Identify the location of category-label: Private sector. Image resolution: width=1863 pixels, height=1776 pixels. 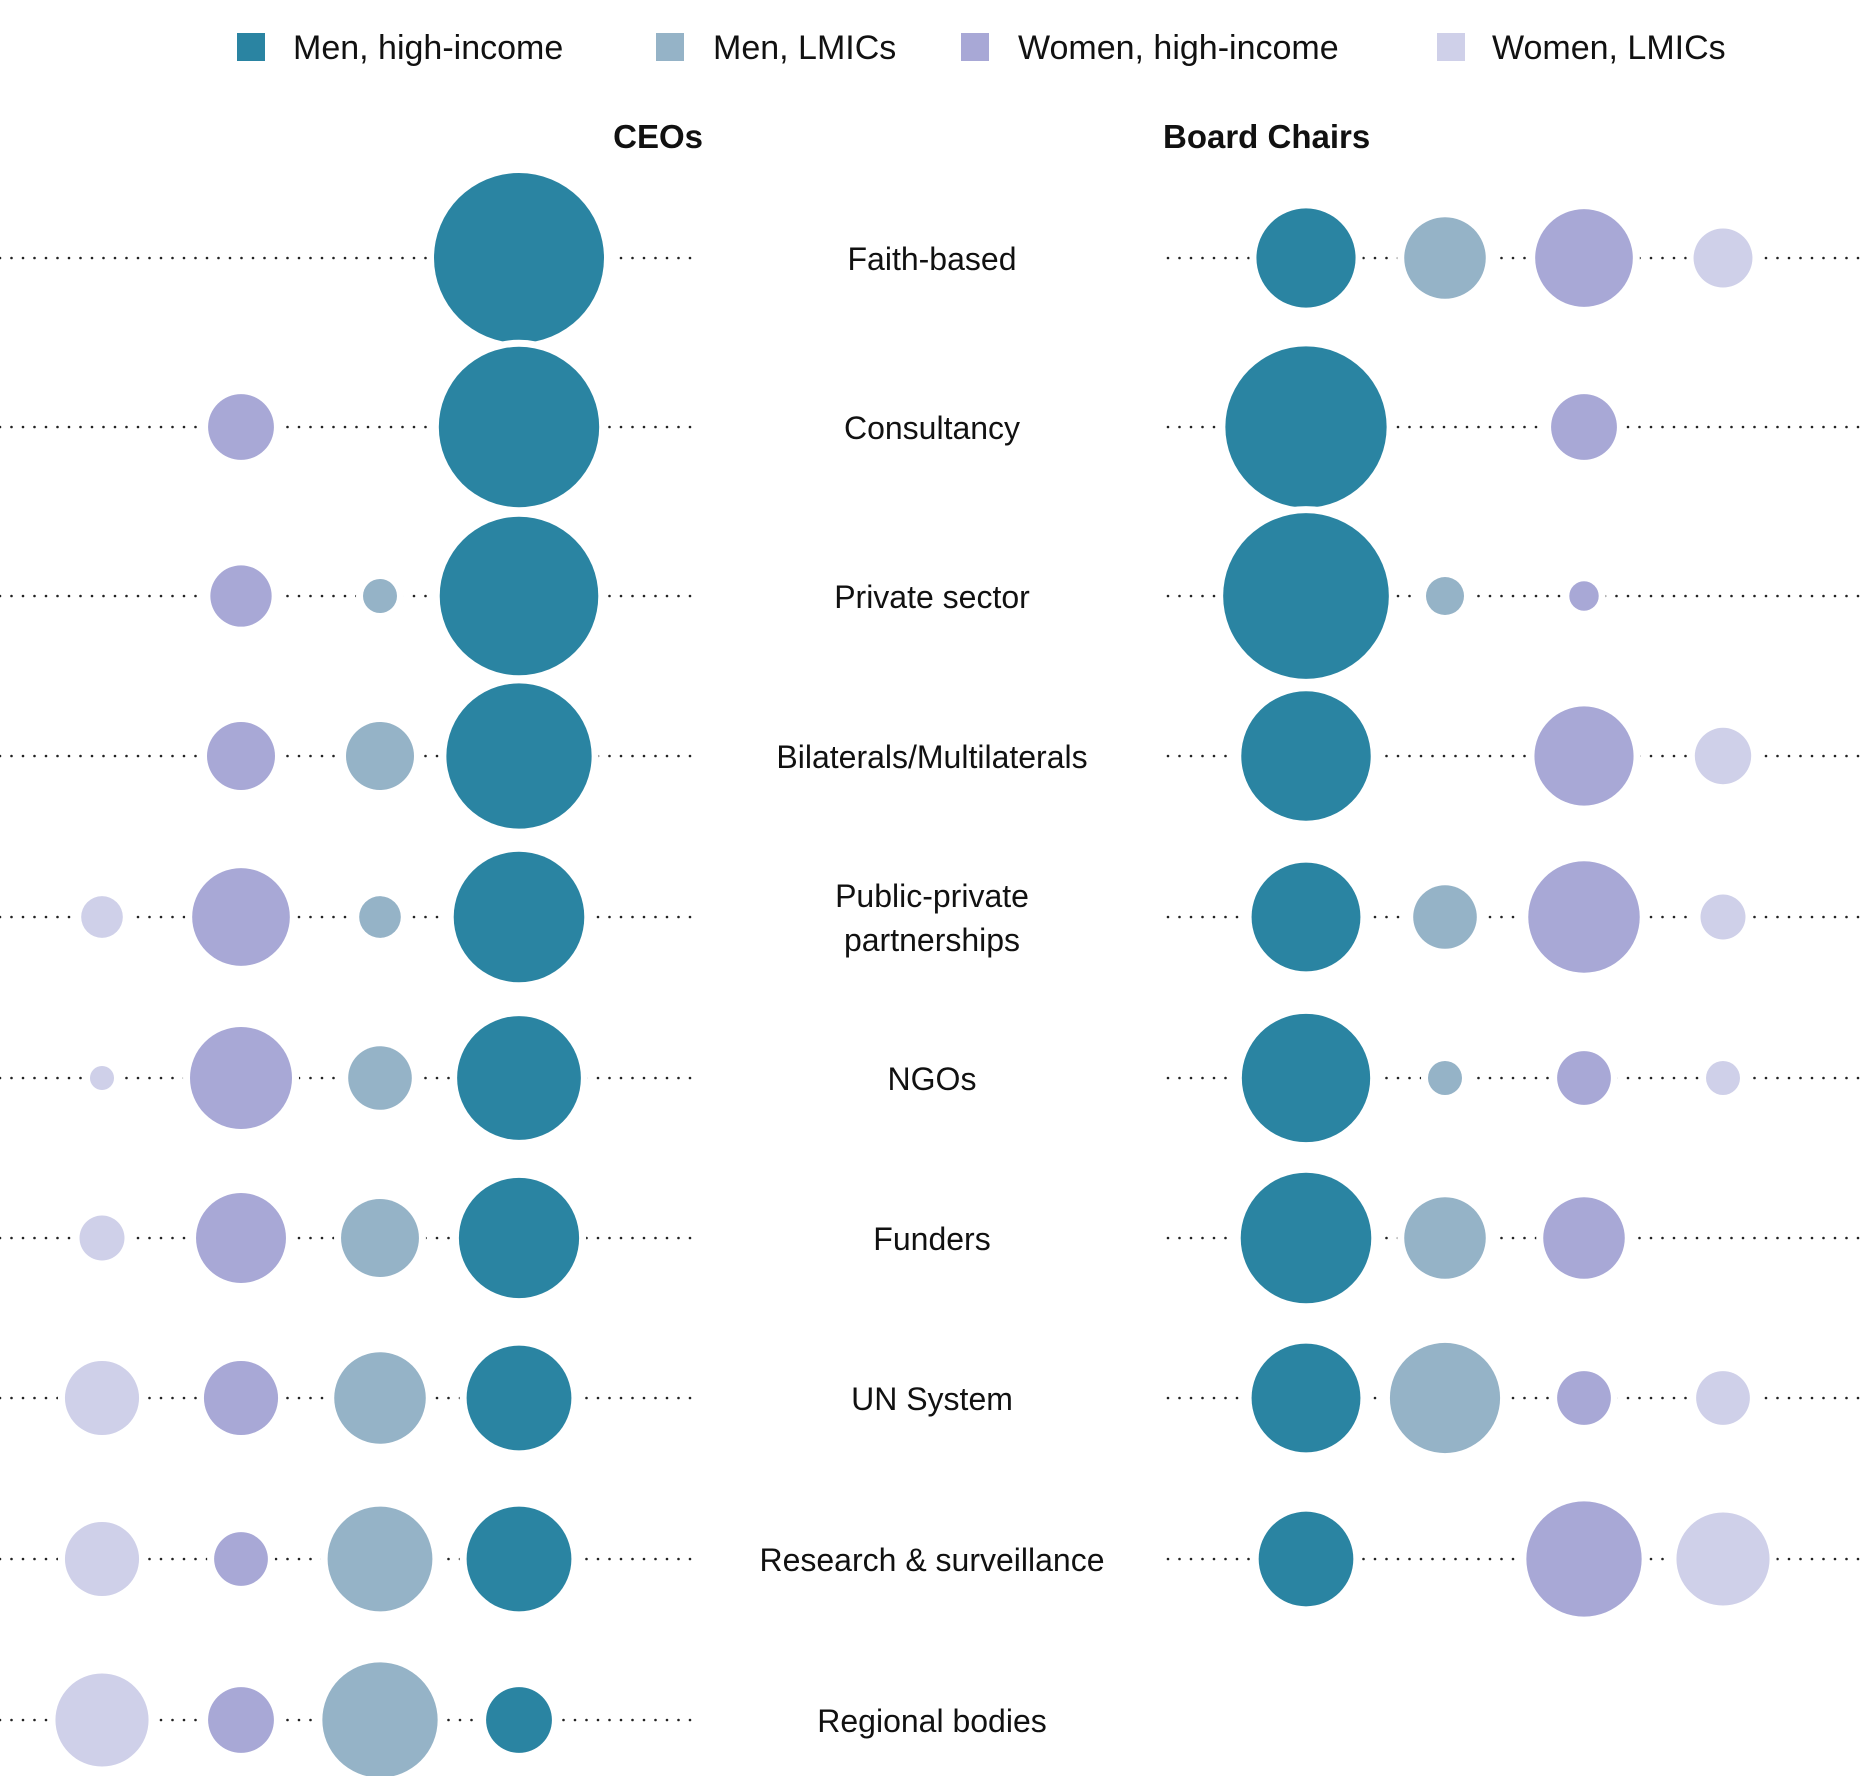
(932, 597).